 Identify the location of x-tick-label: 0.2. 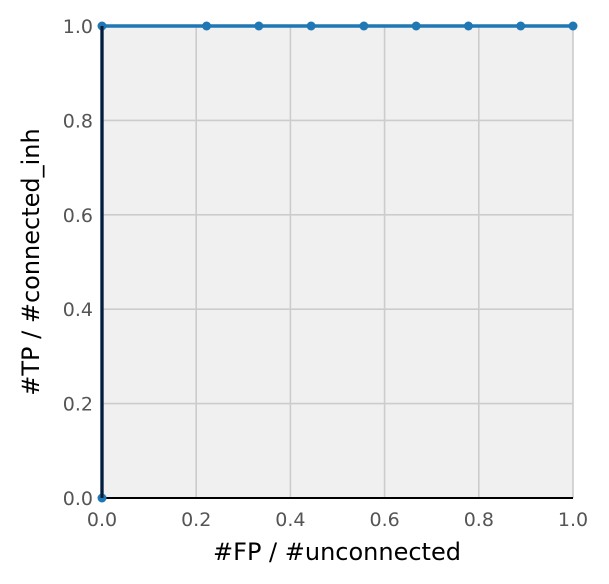
(196, 520).